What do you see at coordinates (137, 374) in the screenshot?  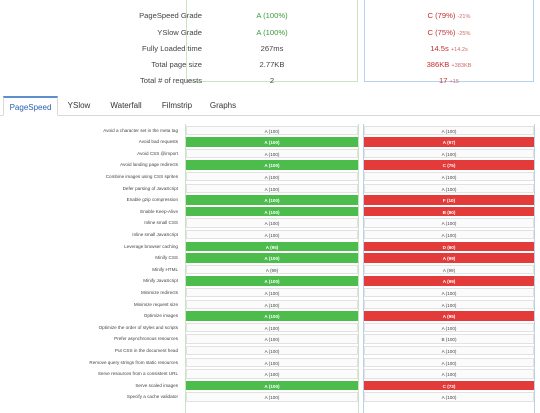 I see `rule-label: Serve resources from a consistent URL` at bounding box center [137, 374].